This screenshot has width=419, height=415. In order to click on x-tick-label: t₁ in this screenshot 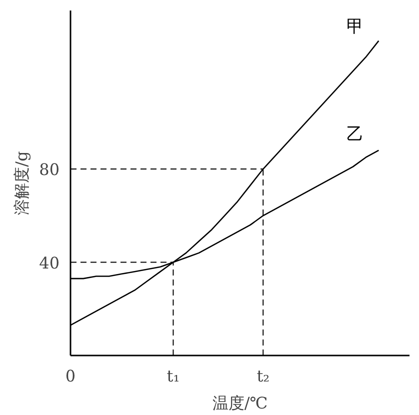, I will do `click(173, 376)`.